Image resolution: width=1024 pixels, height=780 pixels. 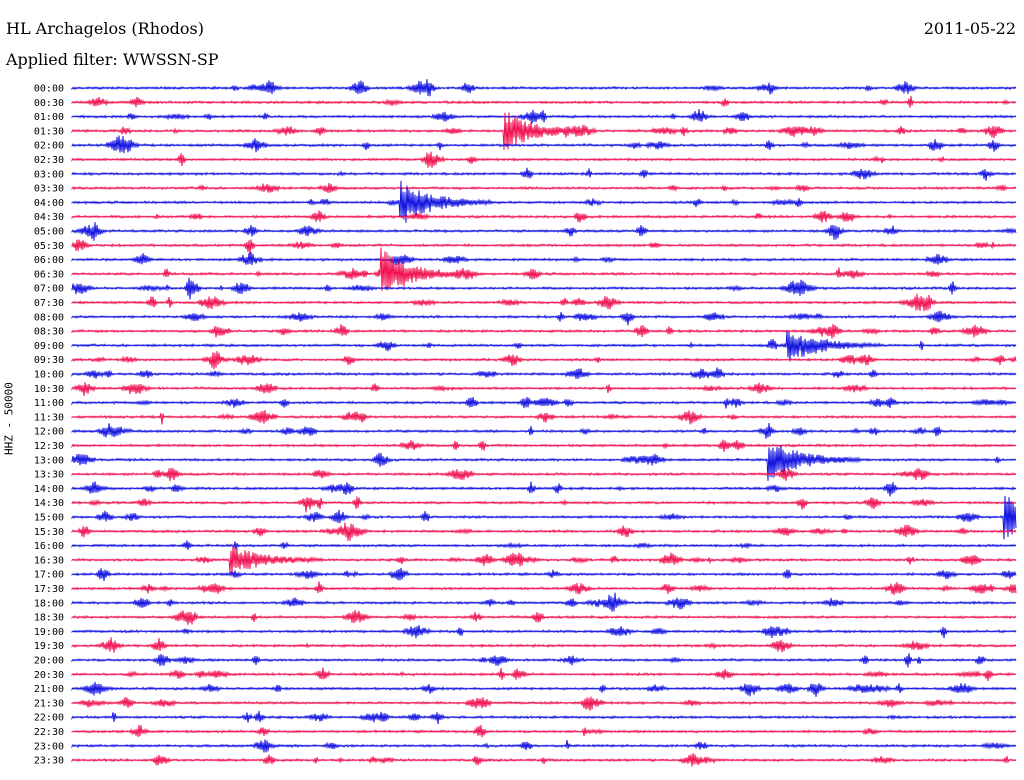 I want to click on row-label: 23:00, so click(x=49, y=746).